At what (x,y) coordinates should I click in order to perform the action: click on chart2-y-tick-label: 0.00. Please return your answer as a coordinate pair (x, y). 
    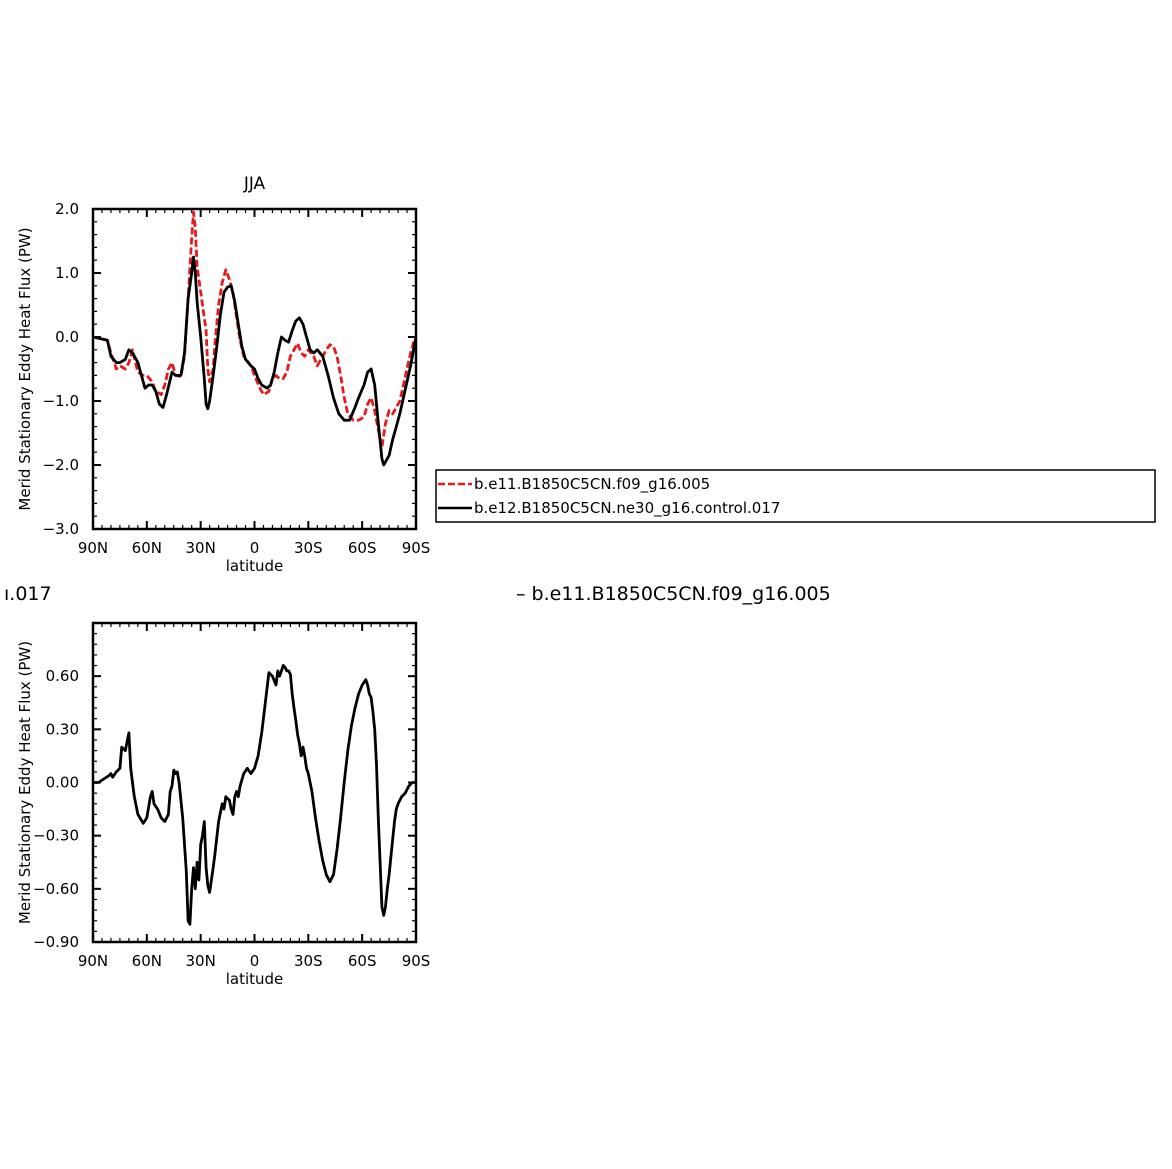
    Looking at the image, I should click on (62, 783).